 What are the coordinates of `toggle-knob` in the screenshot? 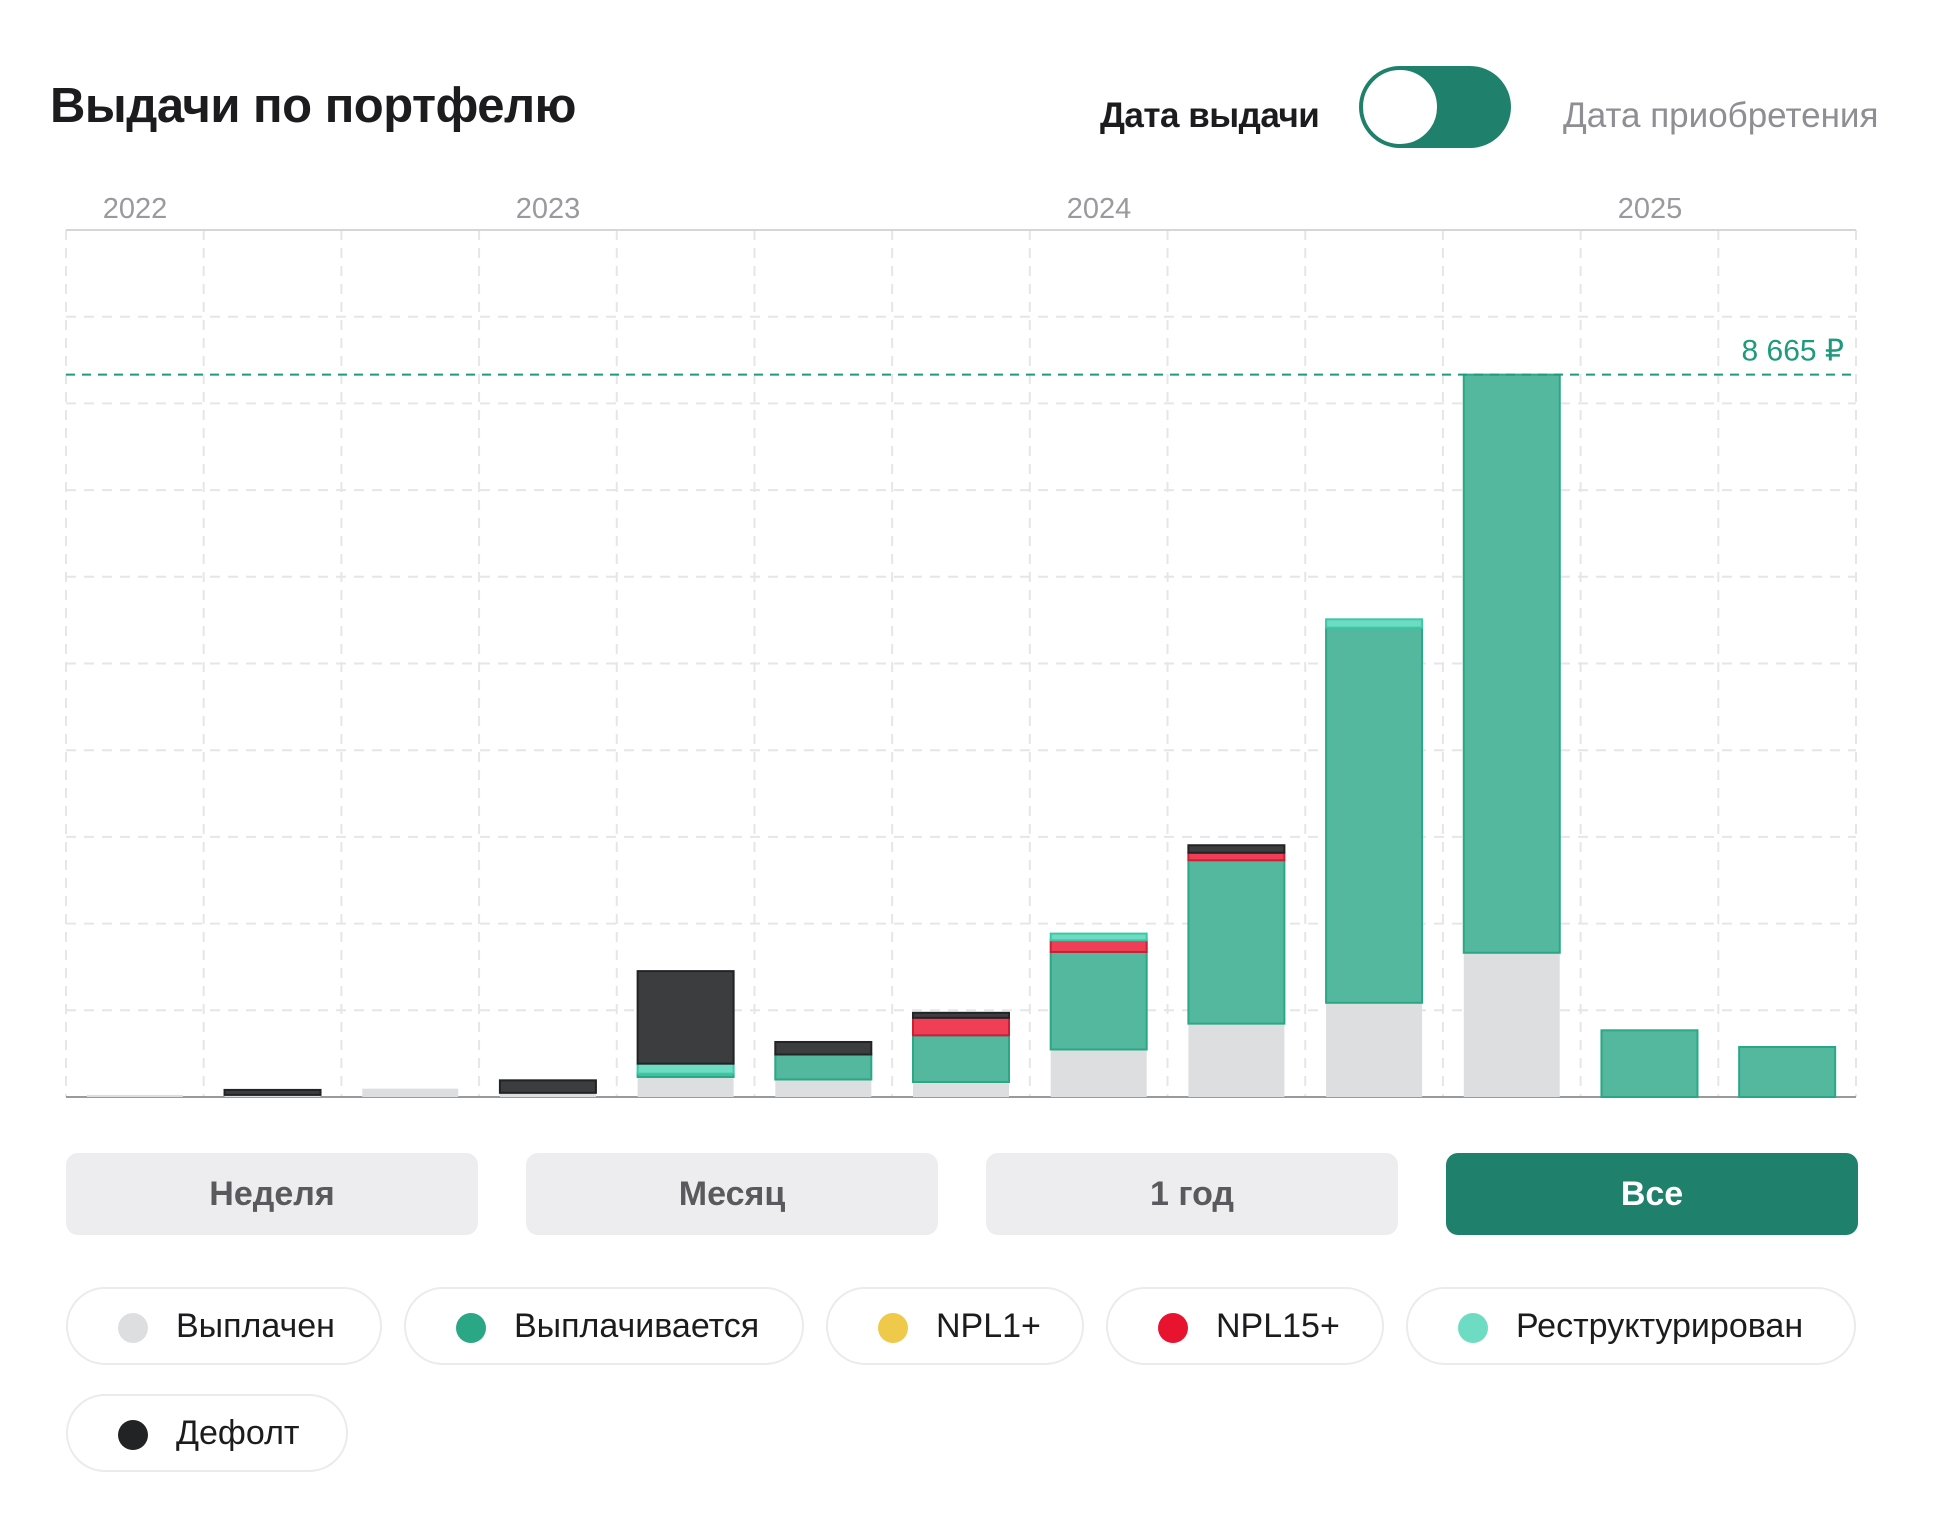 It's located at (1400, 107).